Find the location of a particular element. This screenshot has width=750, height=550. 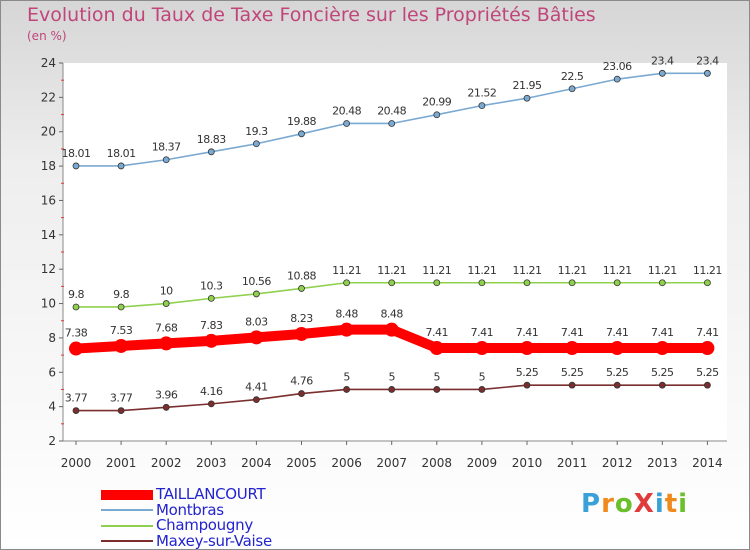

data-label: 10 is located at coordinates (166, 291).